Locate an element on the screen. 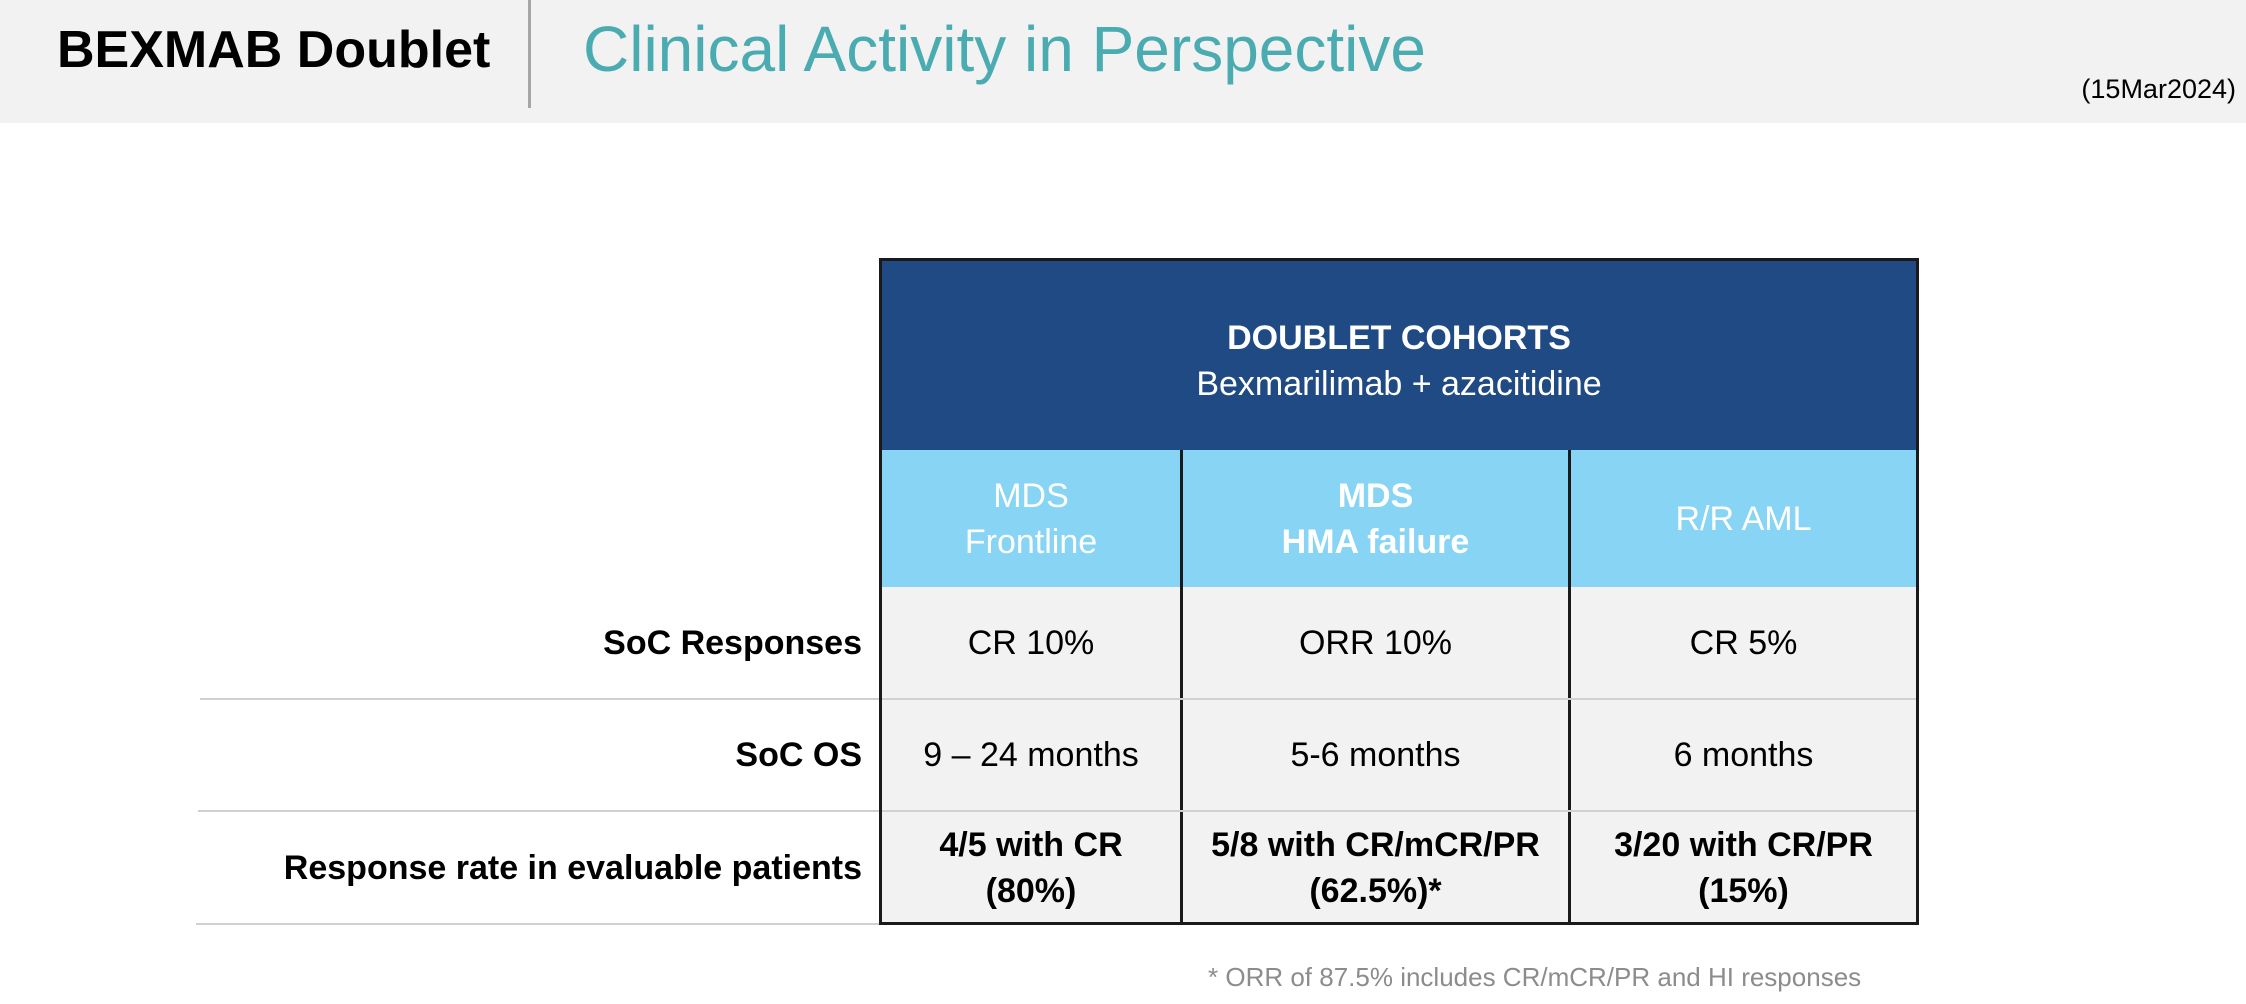 This screenshot has height=1004, width=2246. cell-text: CR 10% is located at coordinates (1031, 643).